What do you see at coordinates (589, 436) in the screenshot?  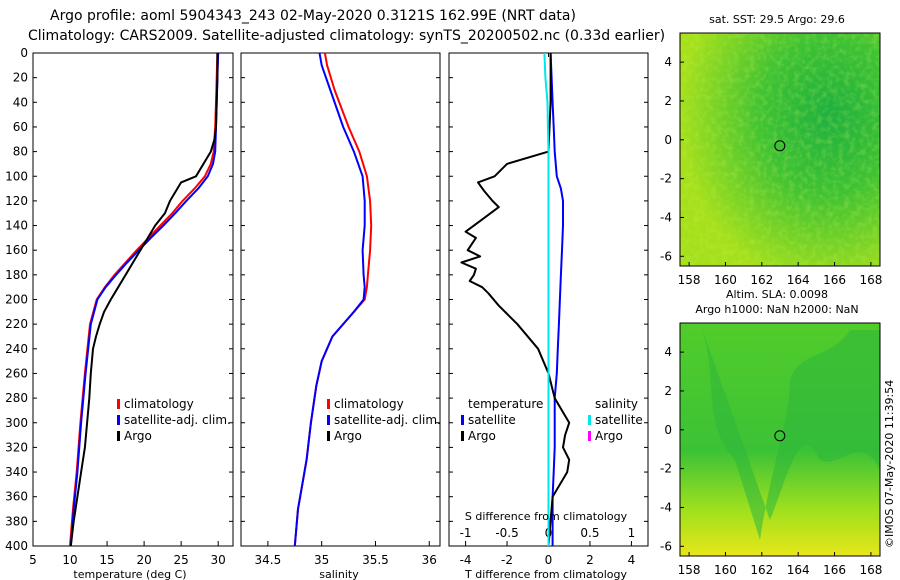 I see `legend-swatch-s-argo` at bounding box center [589, 436].